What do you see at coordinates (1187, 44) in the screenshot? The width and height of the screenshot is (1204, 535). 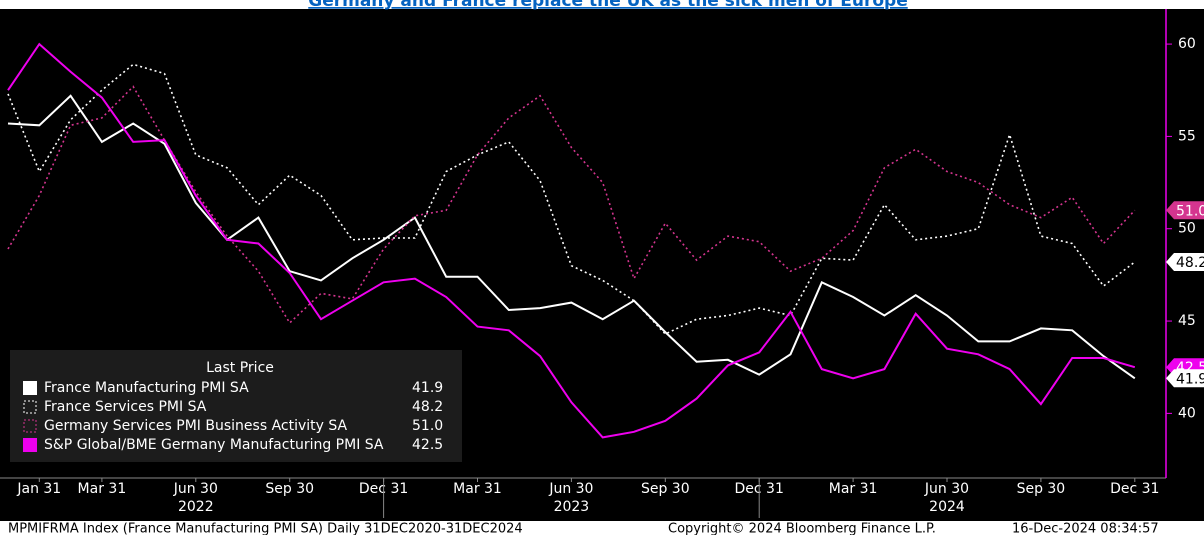 I see `y-tick-label: 60` at bounding box center [1187, 44].